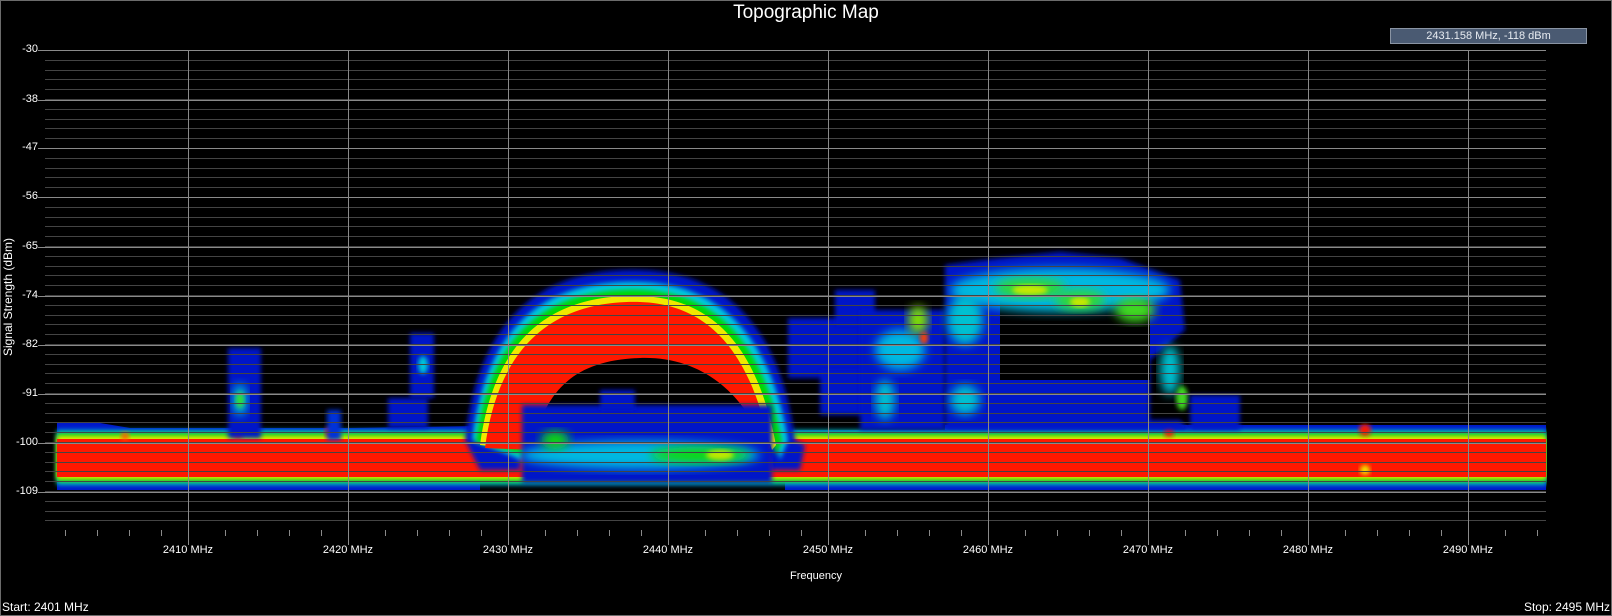 The width and height of the screenshot is (1612, 616). I want to click on y-tick: -65, so click(30, 246).